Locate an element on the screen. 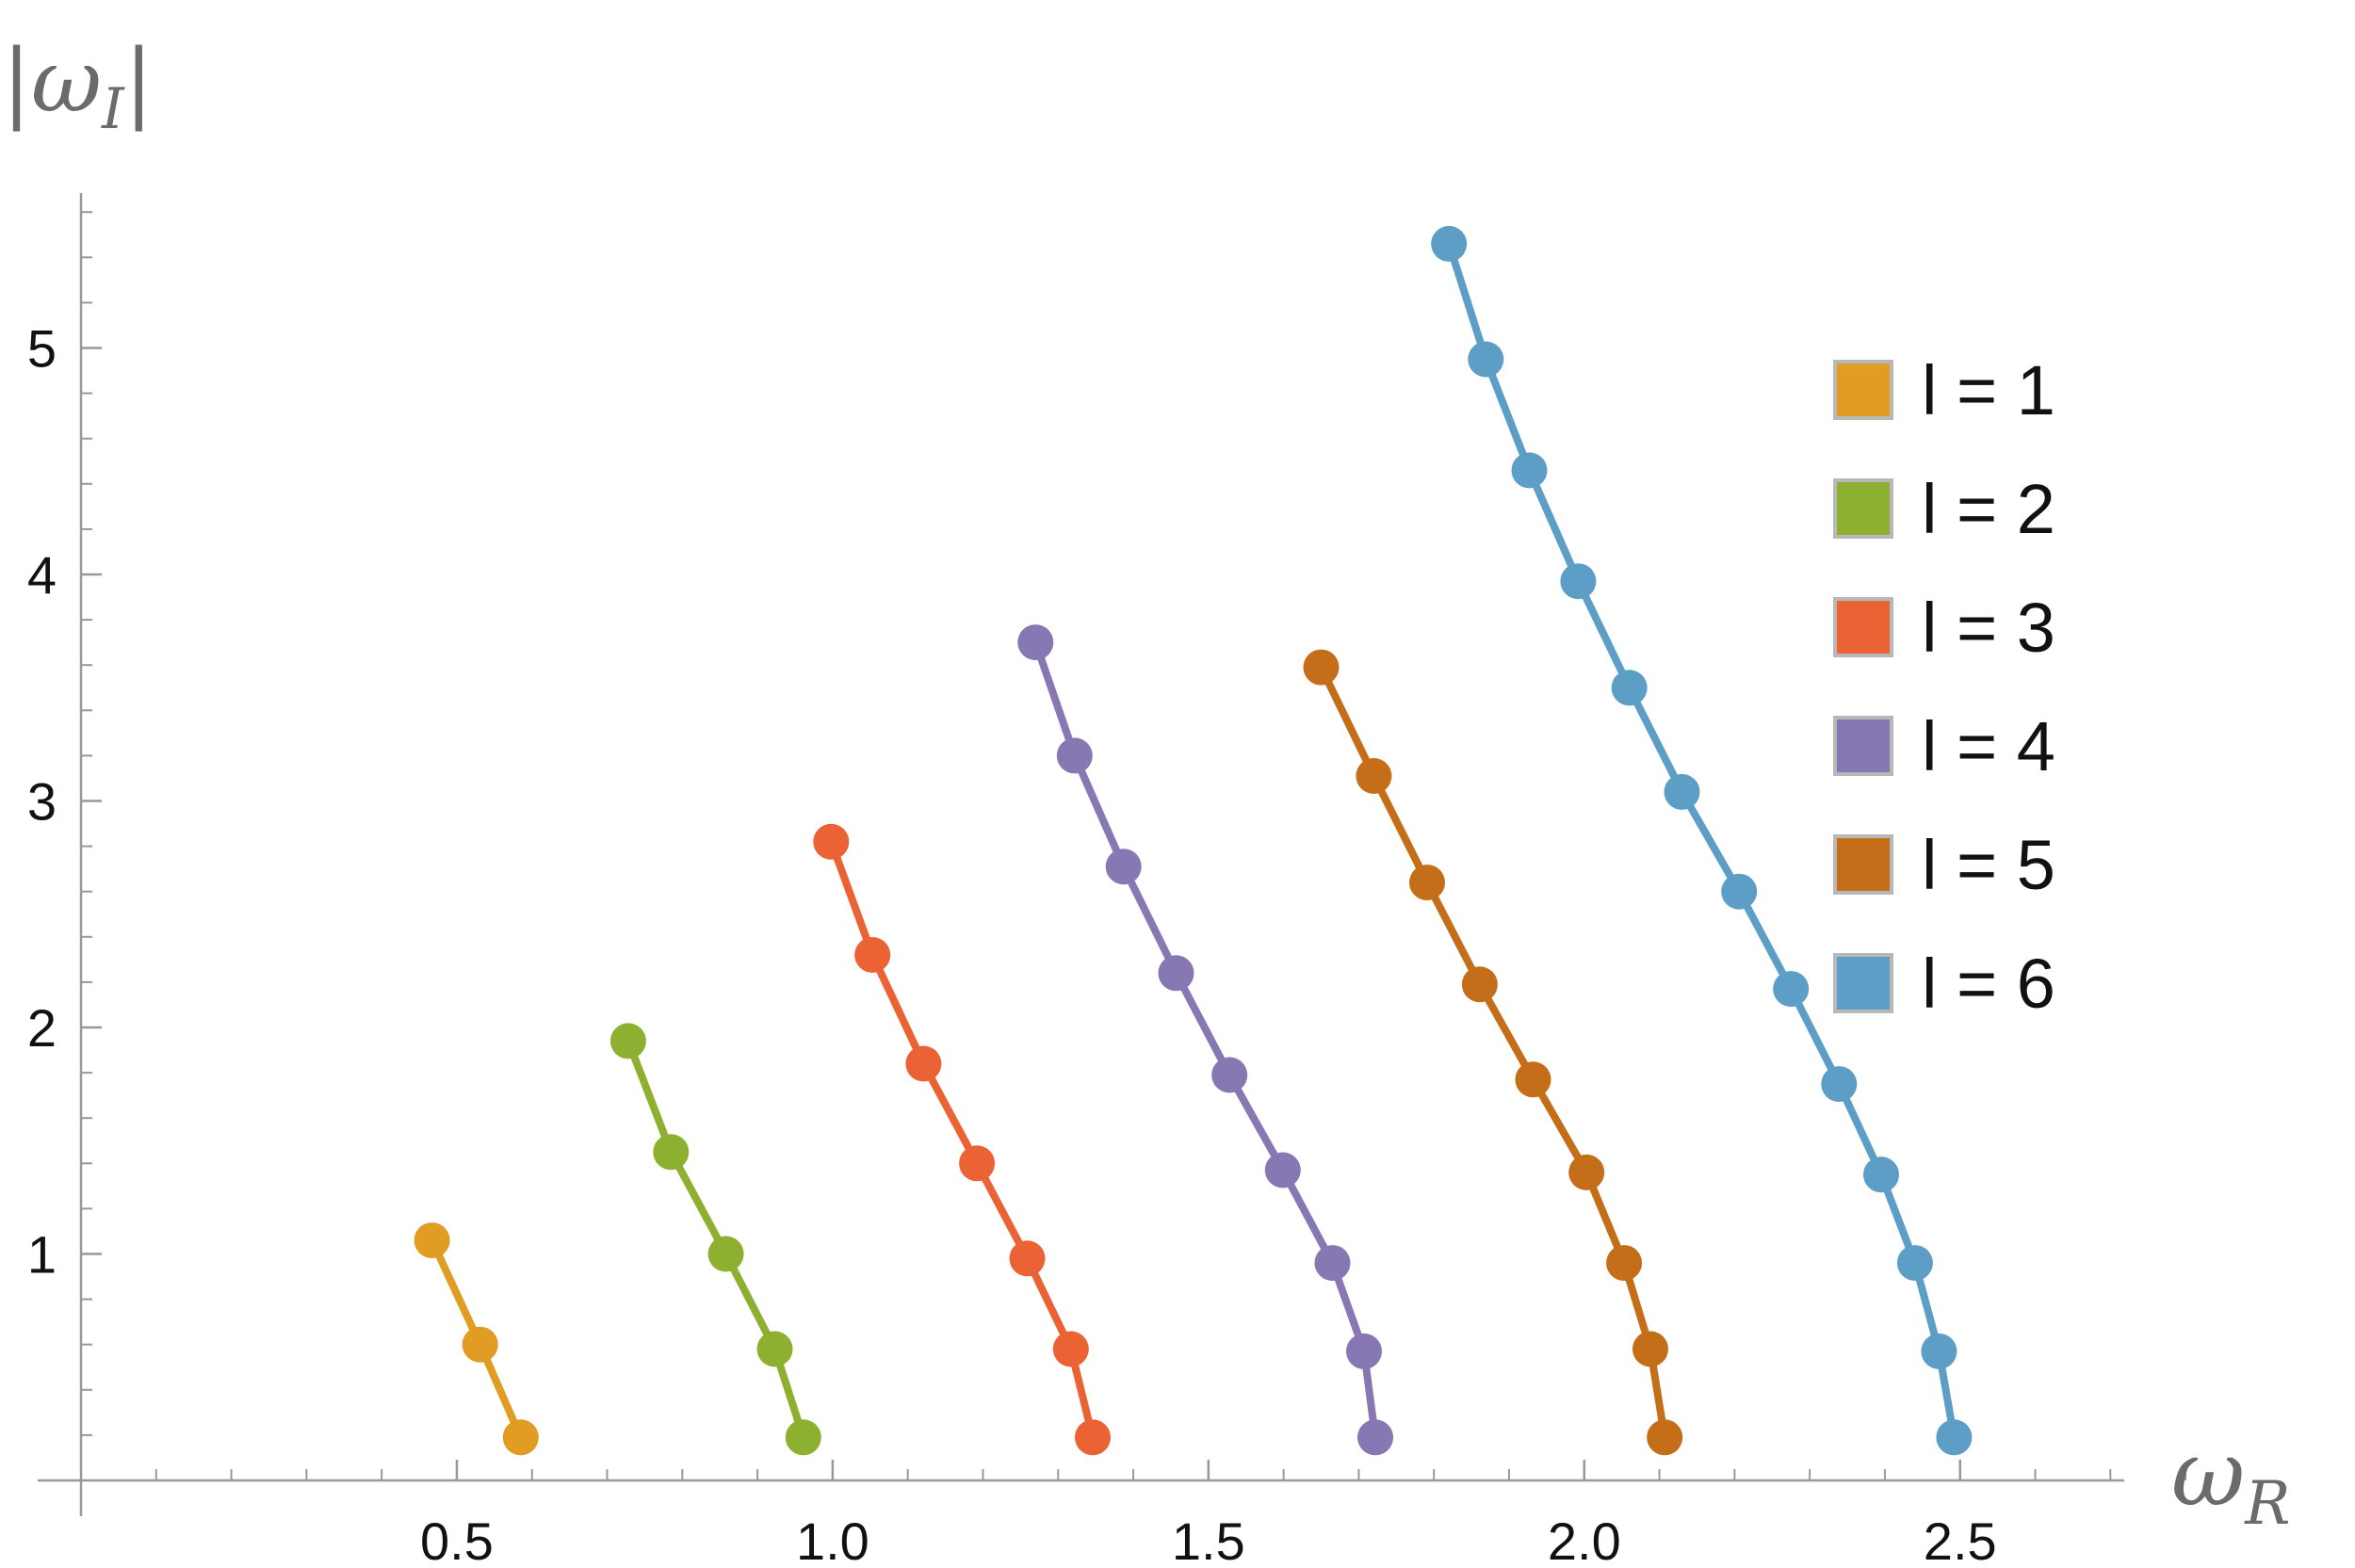  x-axis-title-sub: R is located at coordinates (2267, 1504).